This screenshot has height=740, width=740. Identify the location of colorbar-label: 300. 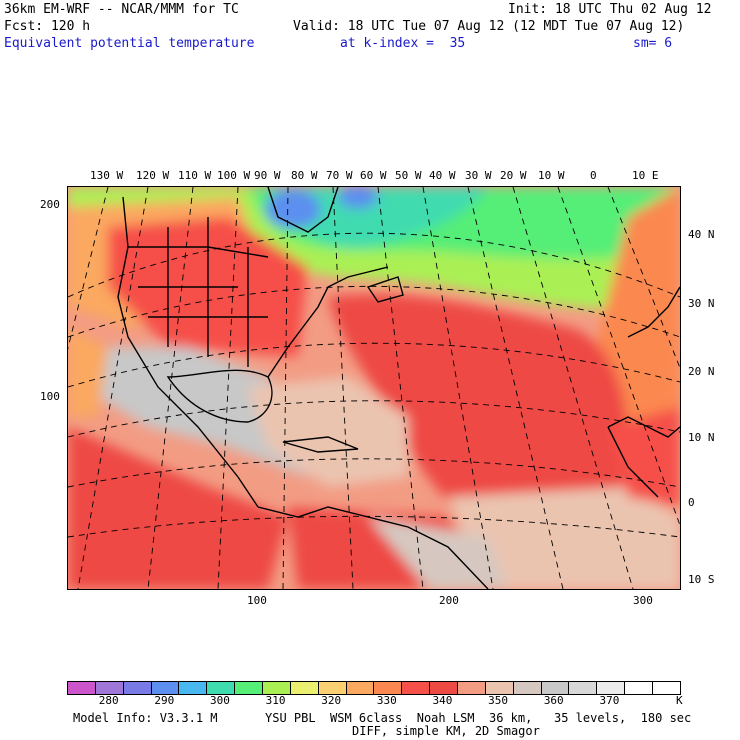
(220, 700).